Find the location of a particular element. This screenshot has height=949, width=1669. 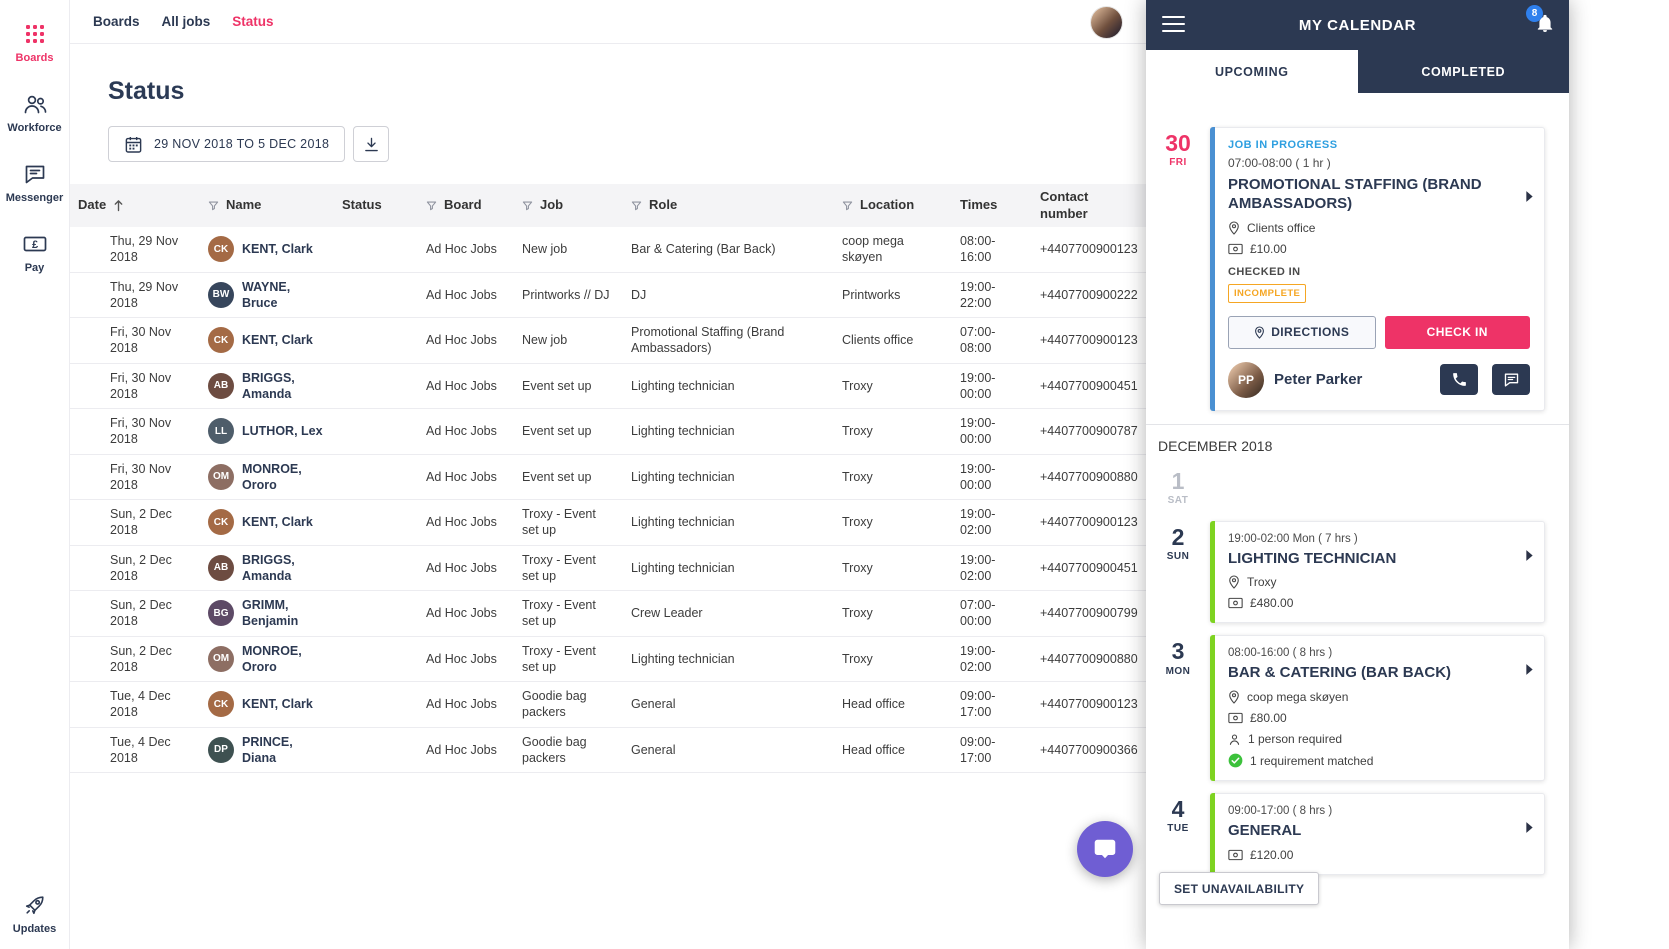

check-circle-icon is located at coordinates (1235, 760).